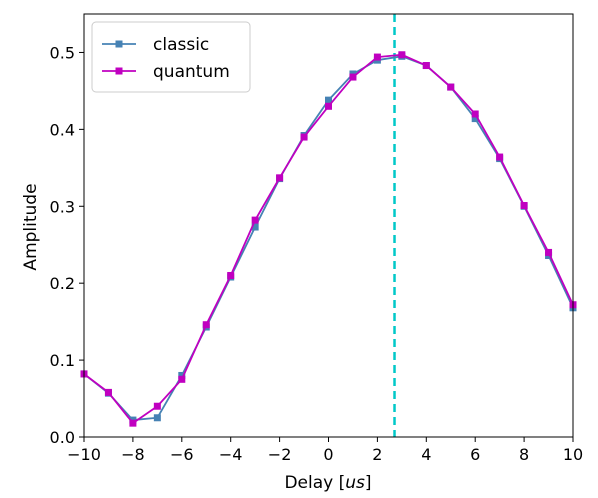 Image resolution: width=598 pixels, height=498 pixels. Describe the element at coordinates (31, 226) in the screenshot. I see `y-axis-label: Amplitude` at that location.